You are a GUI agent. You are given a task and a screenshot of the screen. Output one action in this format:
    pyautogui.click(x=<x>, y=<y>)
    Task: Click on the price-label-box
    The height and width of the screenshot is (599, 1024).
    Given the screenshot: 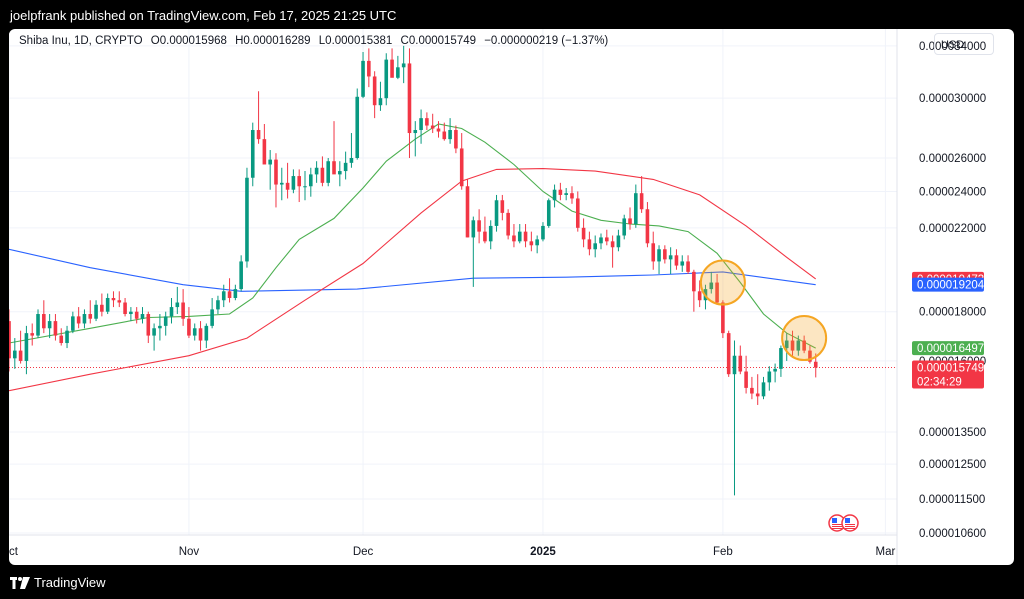 What is the action you would take?
    pyautogui.click(x=948, y=348)
    